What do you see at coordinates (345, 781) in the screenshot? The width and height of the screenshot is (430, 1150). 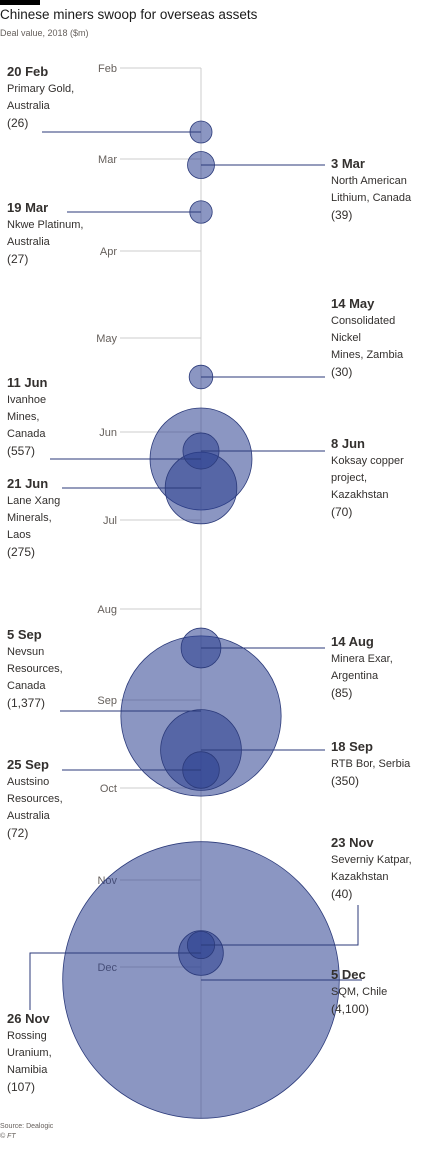 I see `deal-value-18-sep: (350)` at bounding box center [345, 781].